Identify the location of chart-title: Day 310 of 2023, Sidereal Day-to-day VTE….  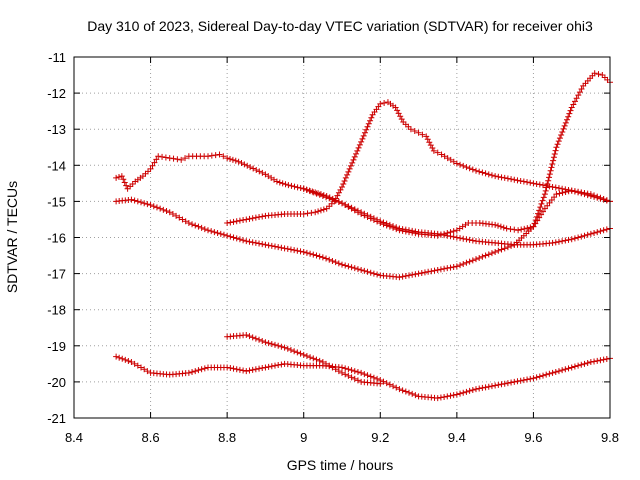
(340, 26).